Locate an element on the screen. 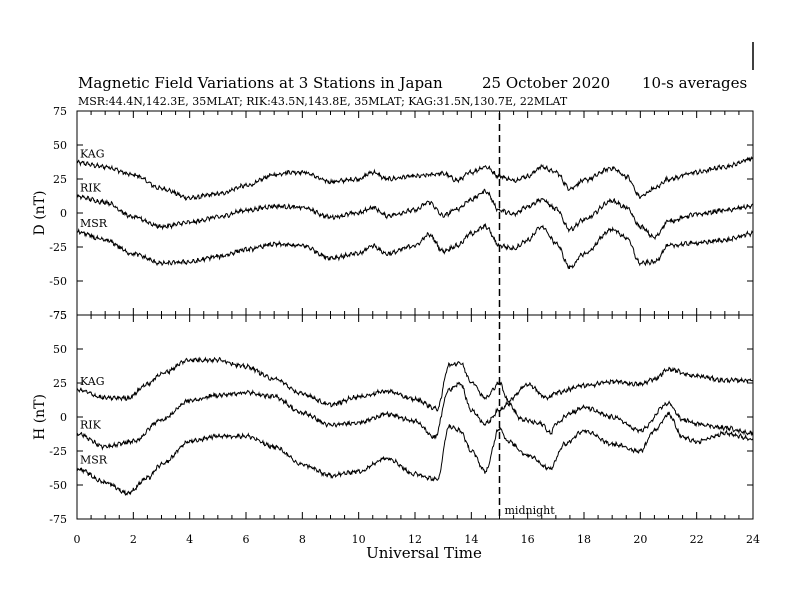 Image resolution: width=792 pixels, height=612 pixels. series-label-h-rik: RIK is located at coordinates (91, 424).